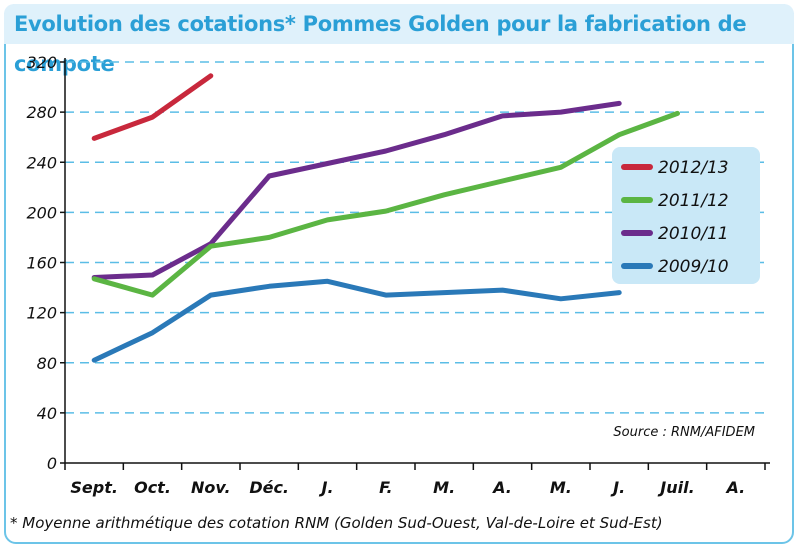 This screenshot has height=550, width=800. What do you see at coordinates (41, 212) in the screenshot?
I see `y-tick-label-200: 200` at bounding box center [41, 212].